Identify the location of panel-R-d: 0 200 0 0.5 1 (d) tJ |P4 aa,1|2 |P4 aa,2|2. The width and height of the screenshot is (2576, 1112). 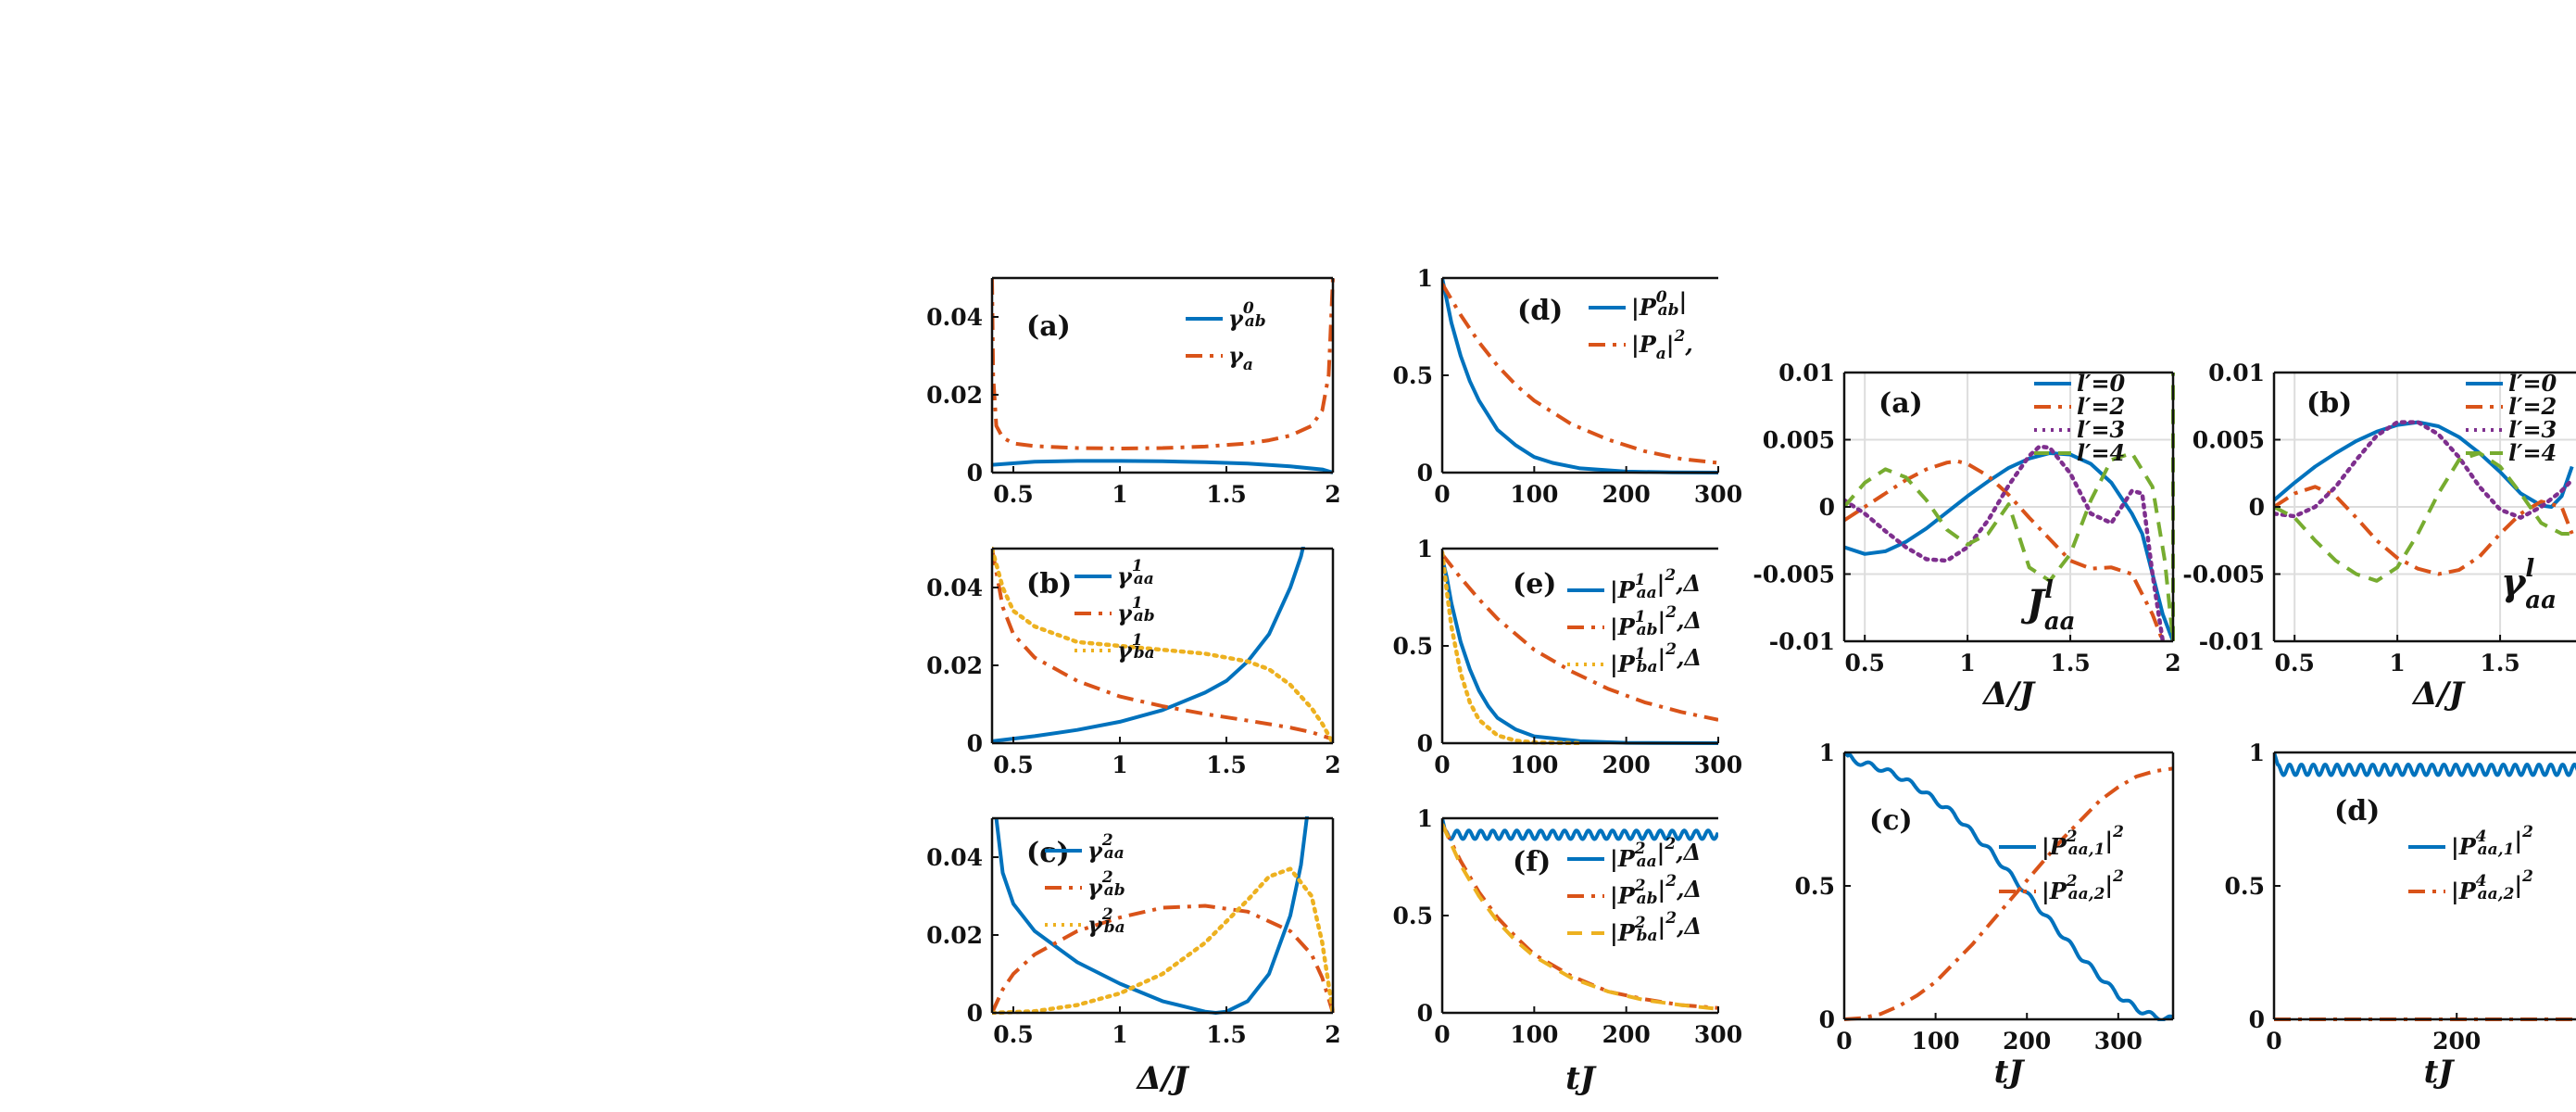
(2400, 915).